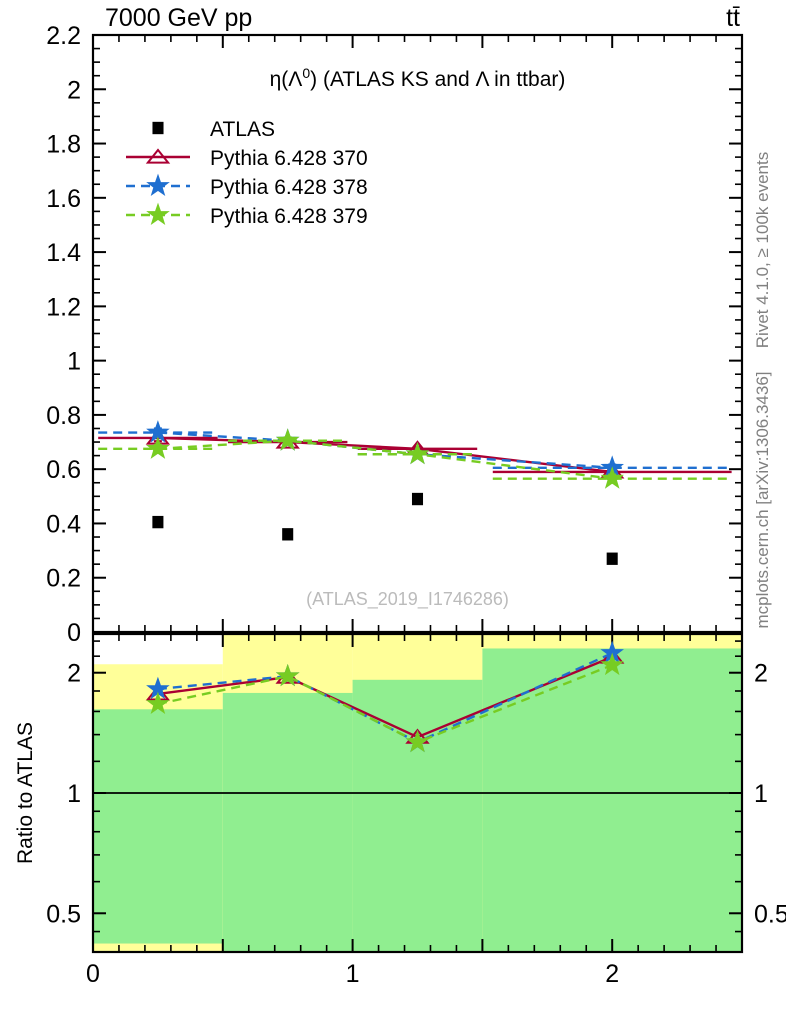  What do you see at coordinates (93, 974) in the screenshot?
I see `x-tick-label: 0` at bounding box center [93, 974].